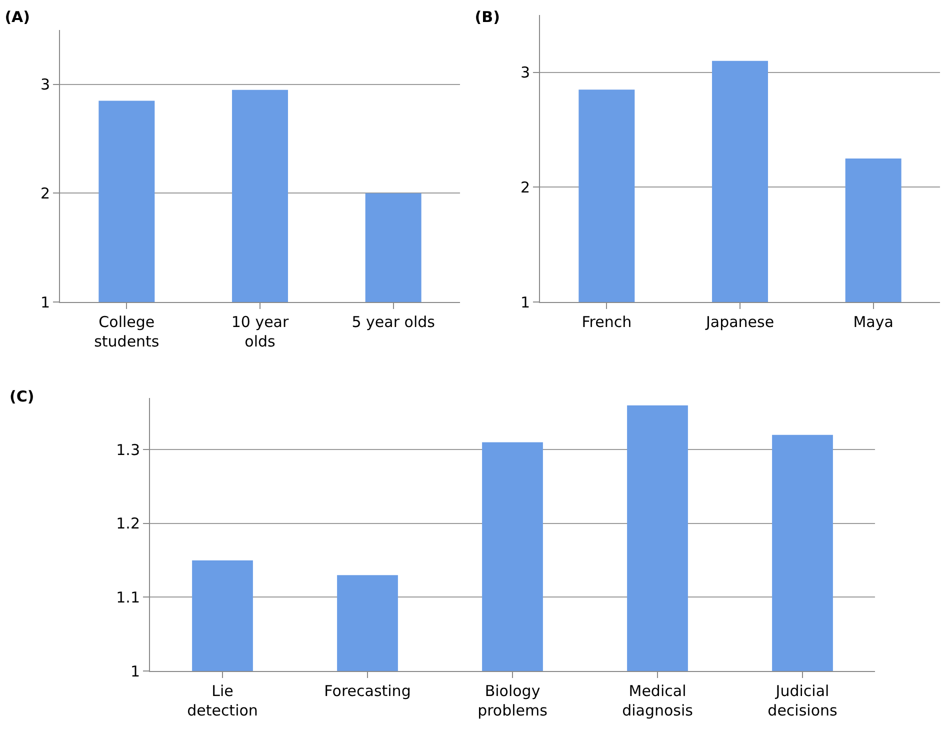 This screenshot has height=743, width=950. I want to click on x-tick-label: Lie detection, so click(222, 701).